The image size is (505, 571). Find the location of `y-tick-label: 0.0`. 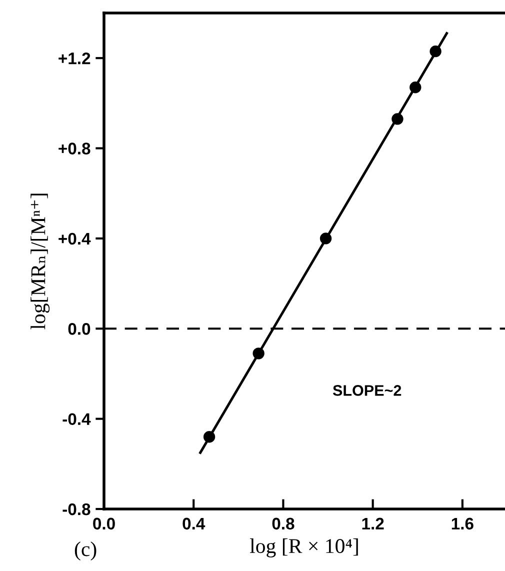

y-tick-label: 0.0 is located at coordinates (79, 329).